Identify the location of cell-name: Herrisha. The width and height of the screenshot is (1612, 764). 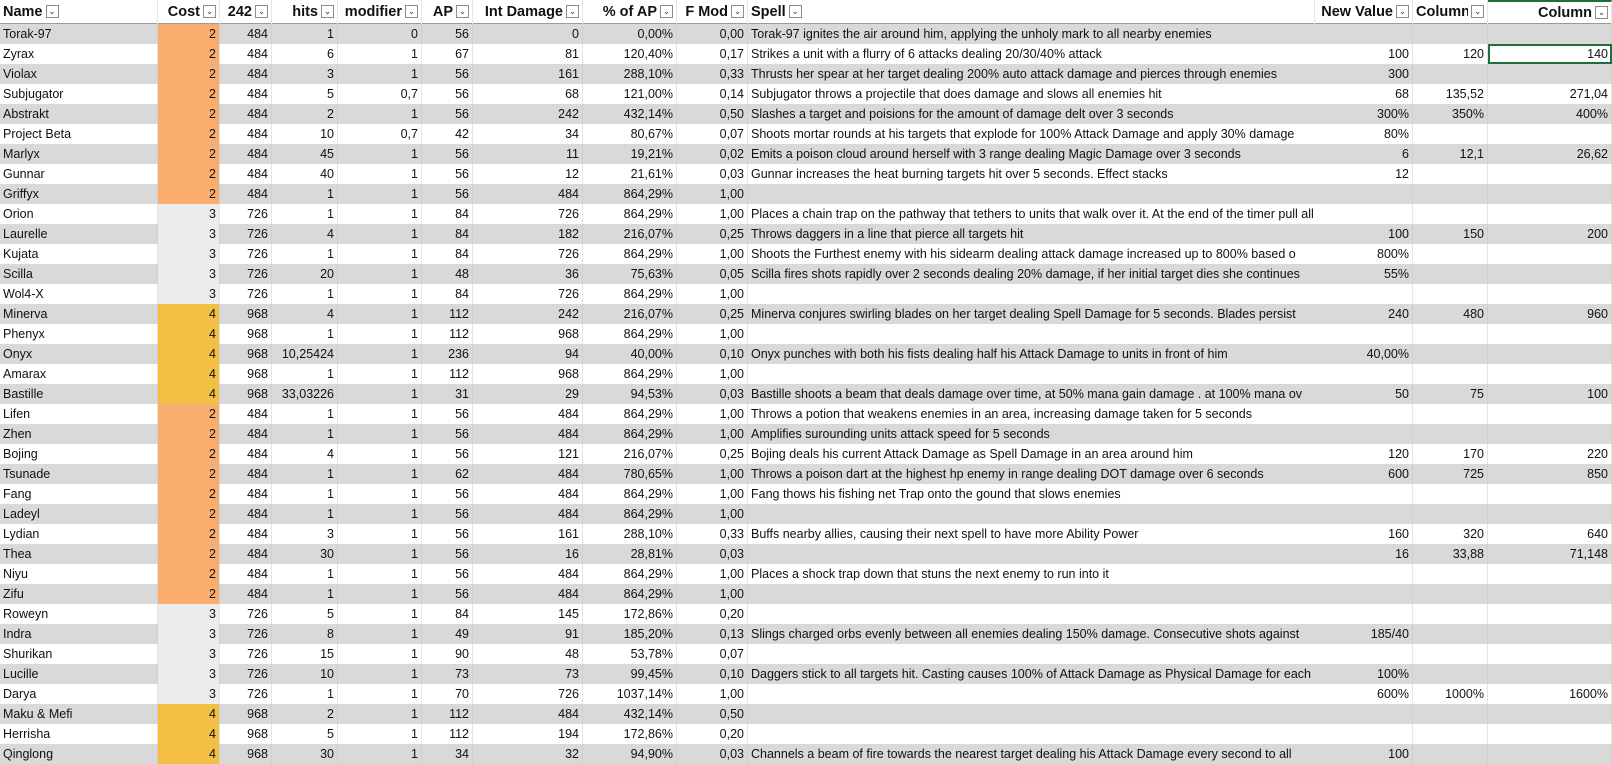
(79, 734).